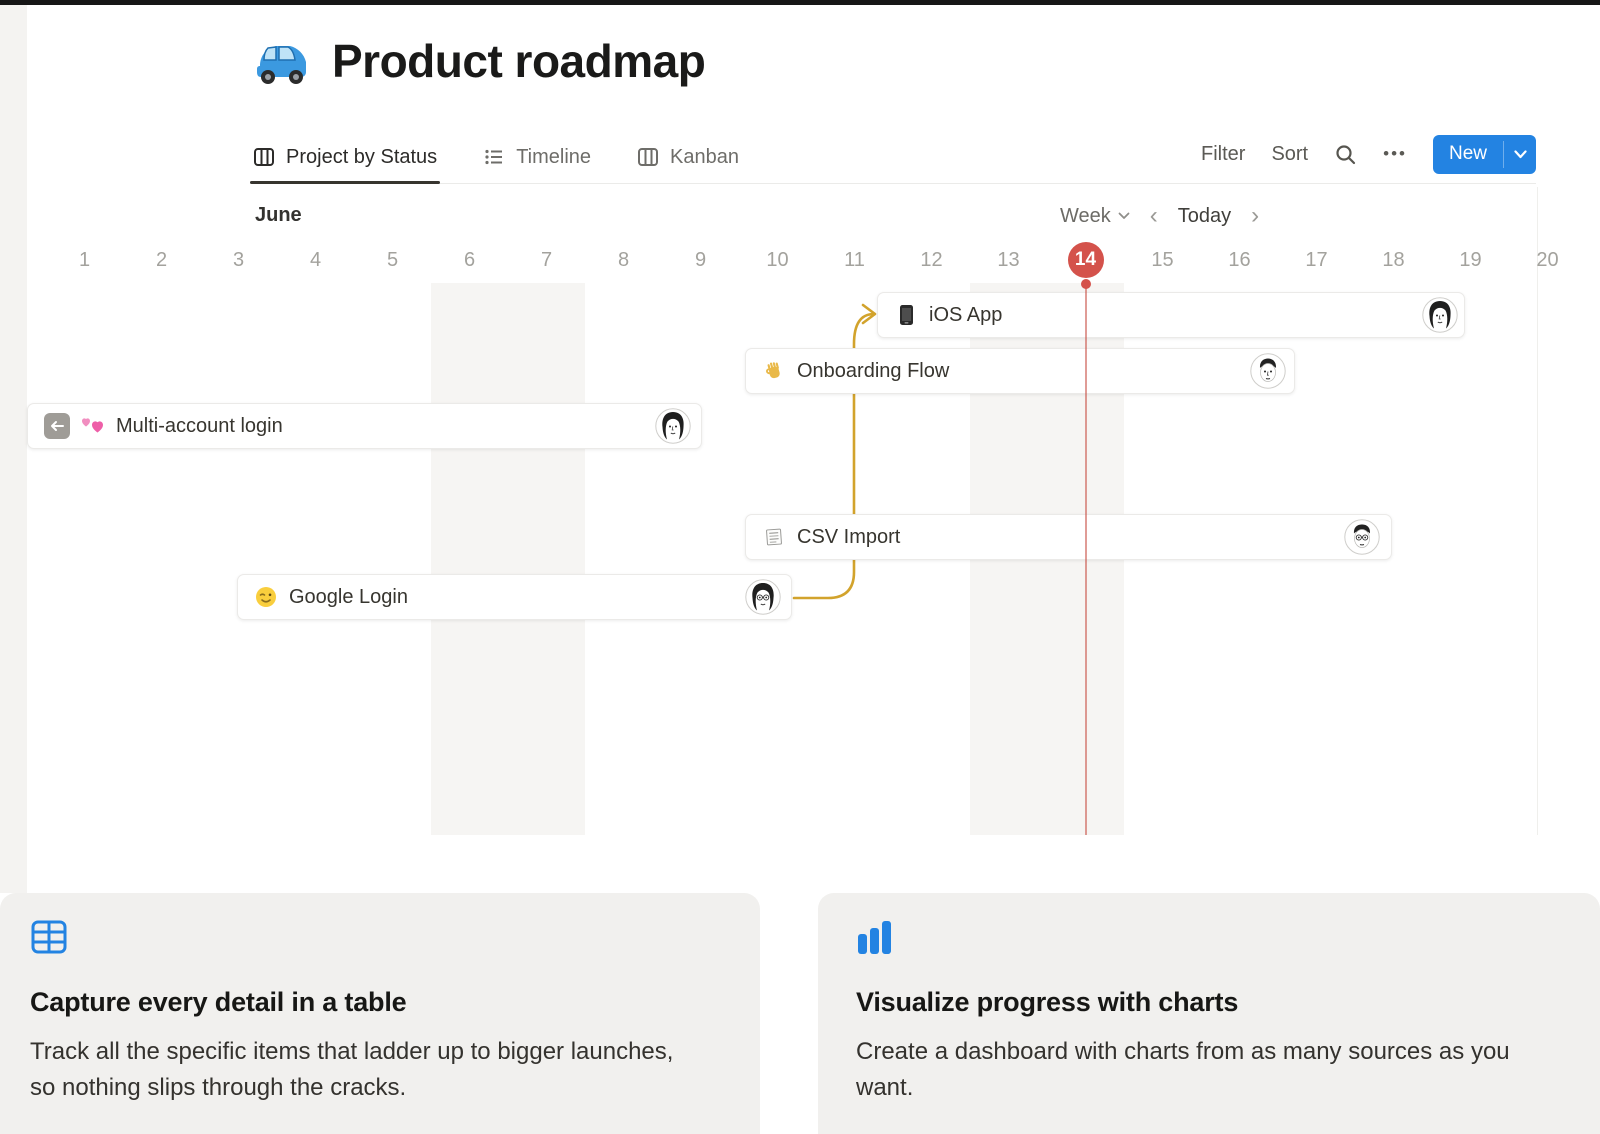  What do you see at coordinates (218, 1002) in the screenshot?
I see `feature-card-title: Capture every detail in a table` at bounding box center [218, 1002].